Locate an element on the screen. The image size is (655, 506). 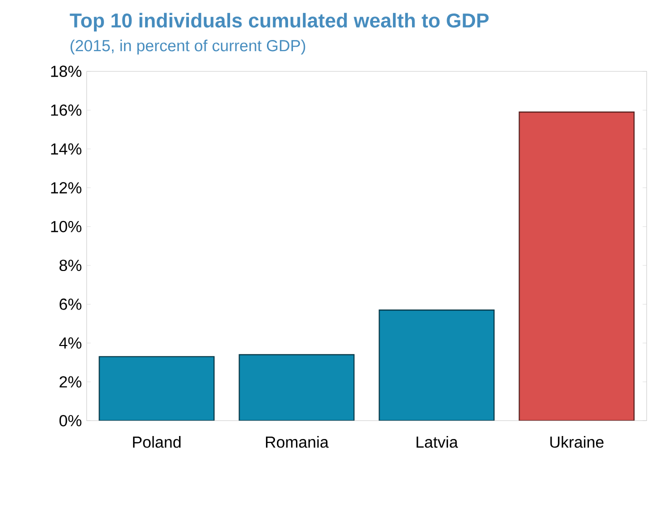
y-tick-label: 2% is located at coordinates (71, 382).